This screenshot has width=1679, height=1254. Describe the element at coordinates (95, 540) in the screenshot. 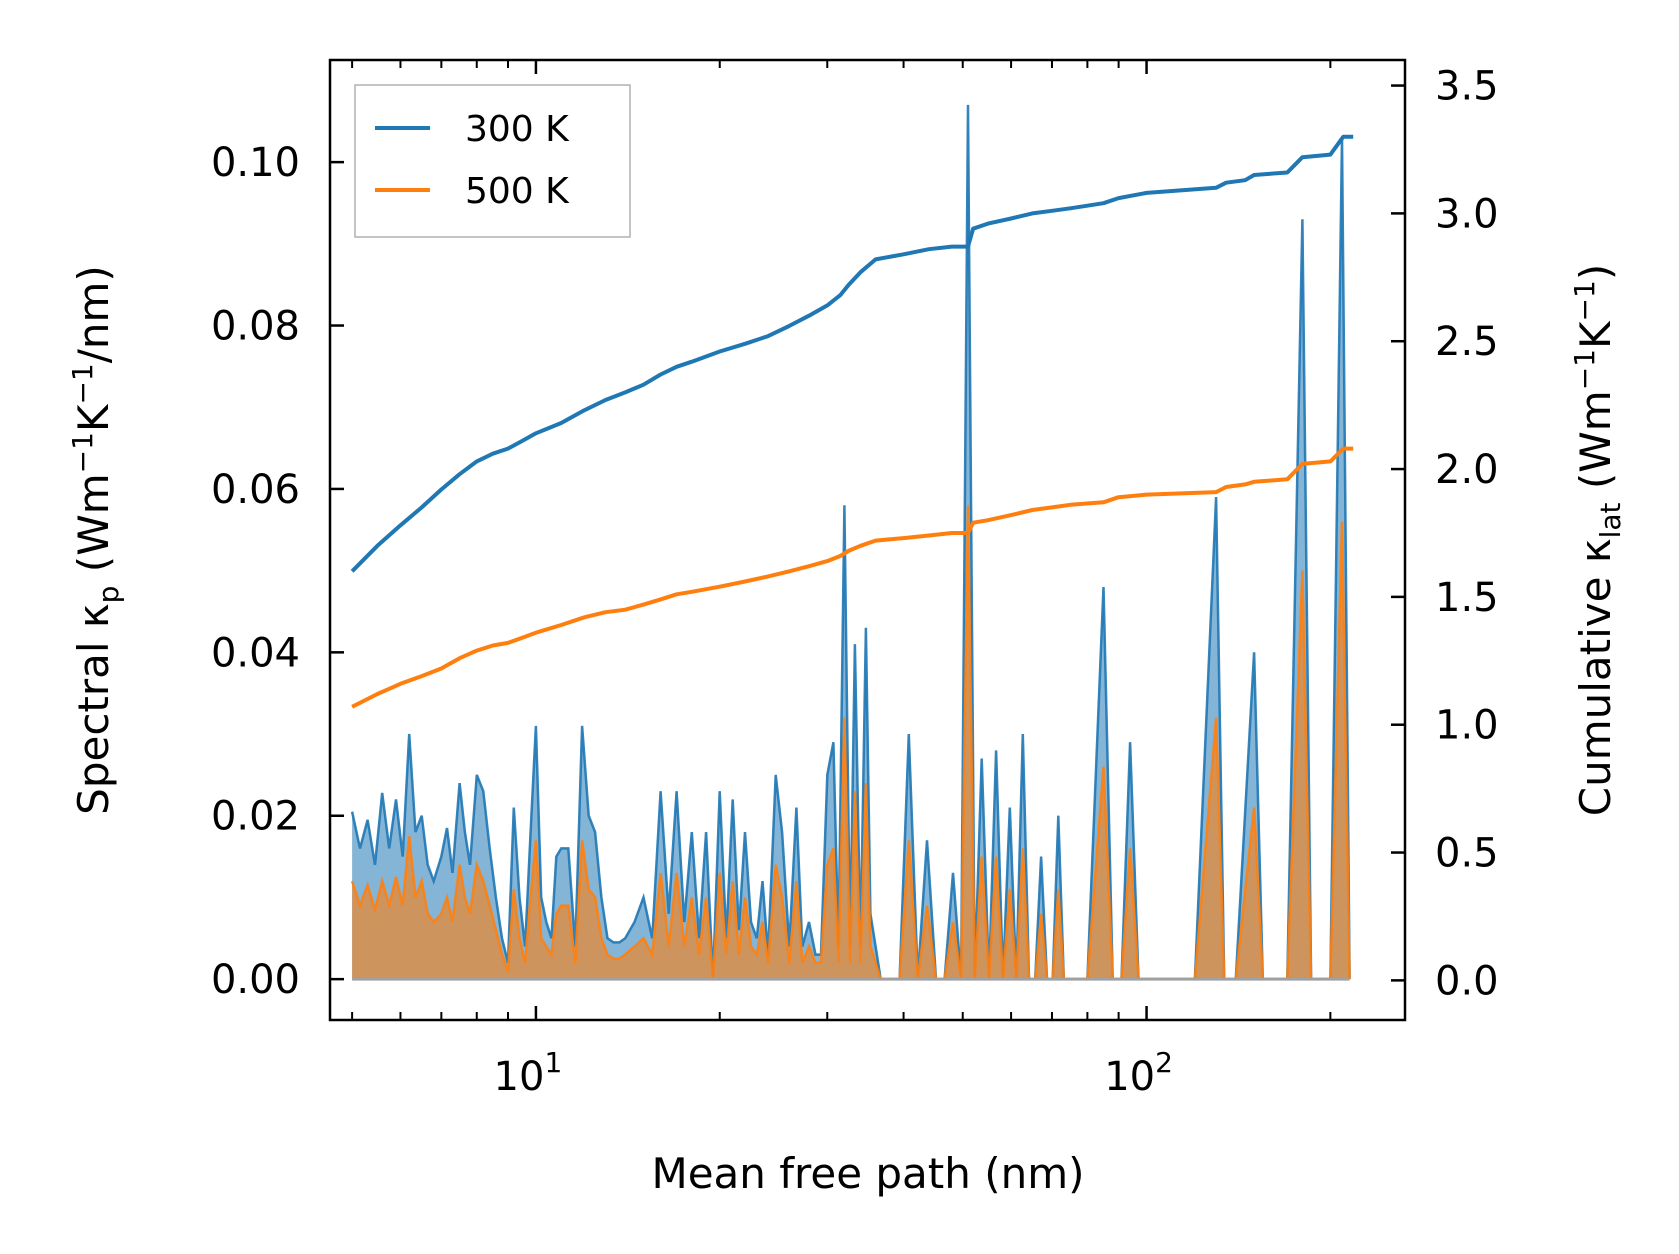

I see `y-axis-title-left: Spectral κp (Wm−1K−1/nm)` at that location.